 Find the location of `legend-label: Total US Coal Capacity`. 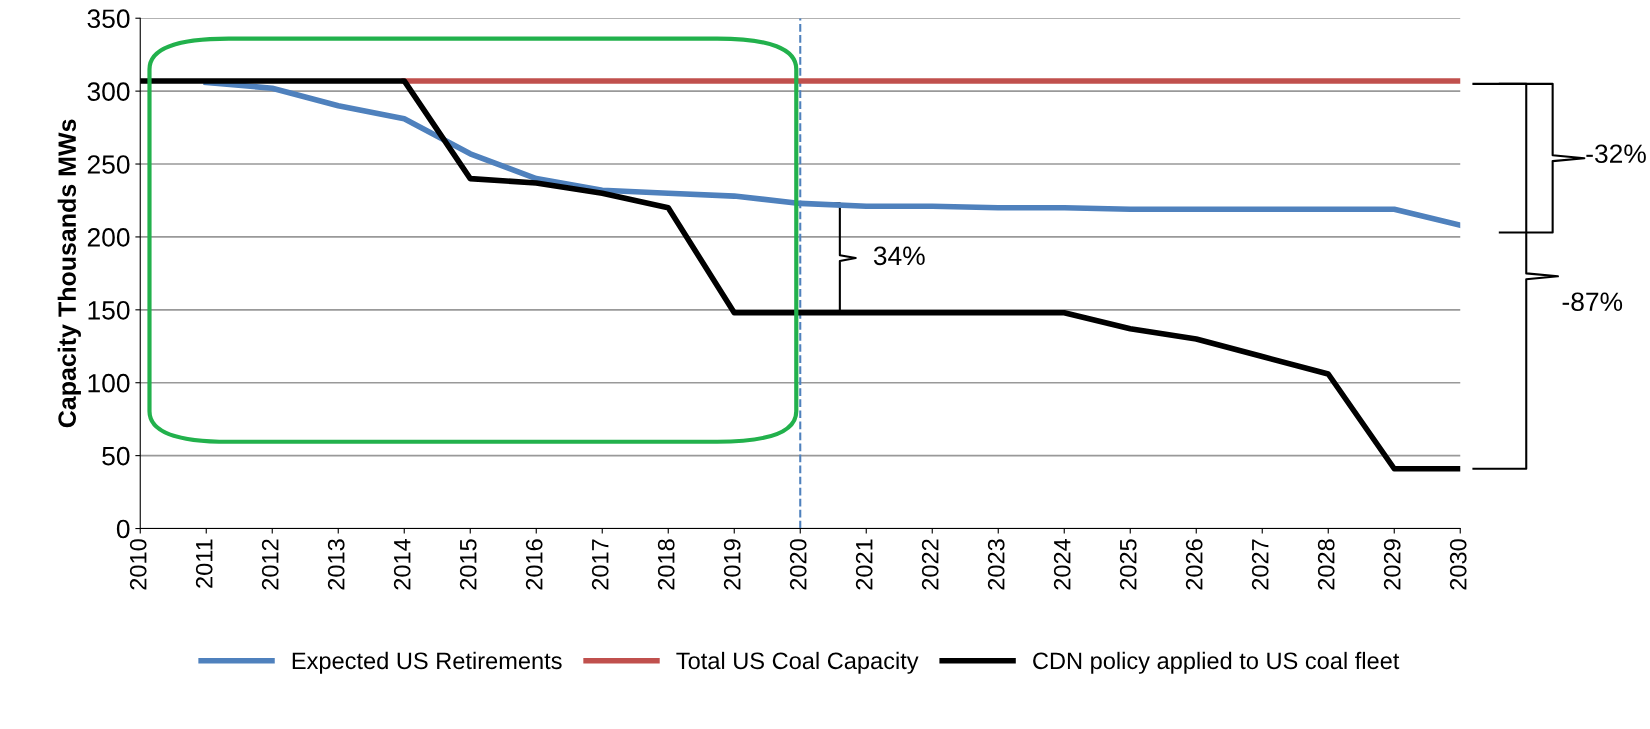

legend-label: Total US Coal Capacity is located at coordinates (797, 662).